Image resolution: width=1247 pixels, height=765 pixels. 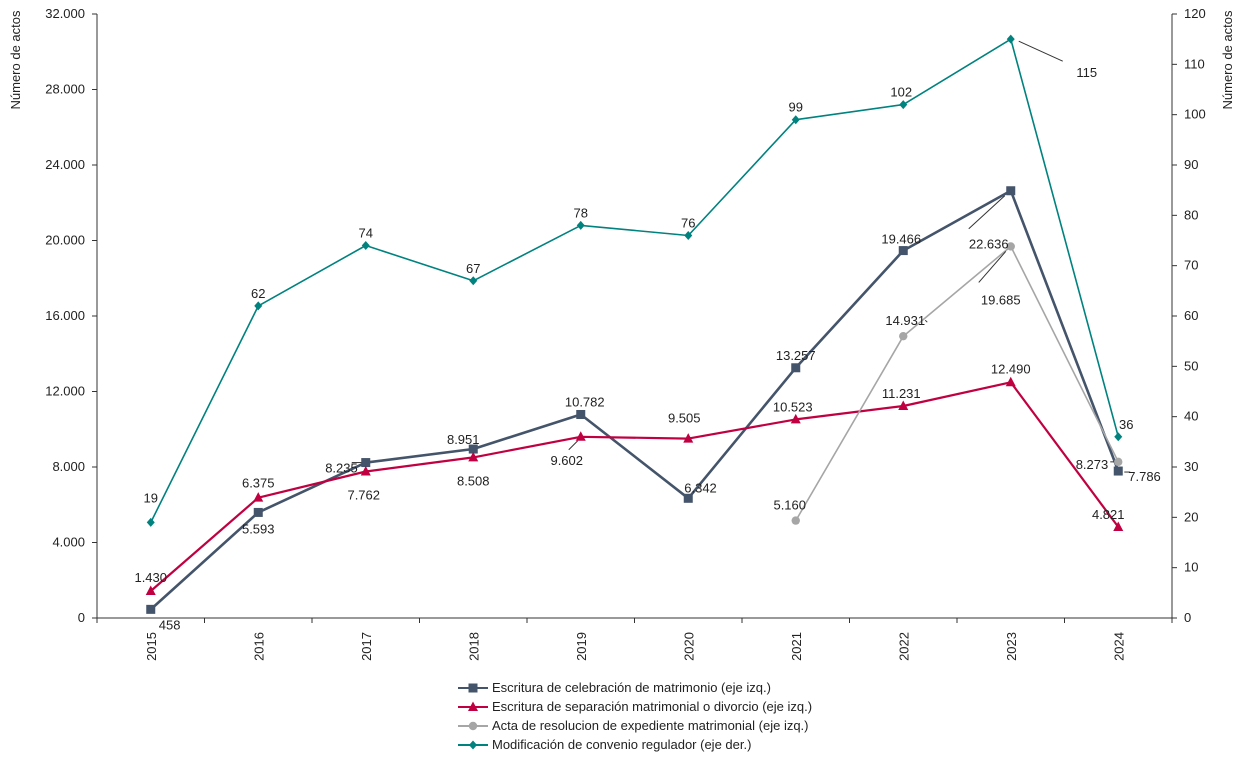 I want to click on data-label: 10.523, so click(x=793, y=406).